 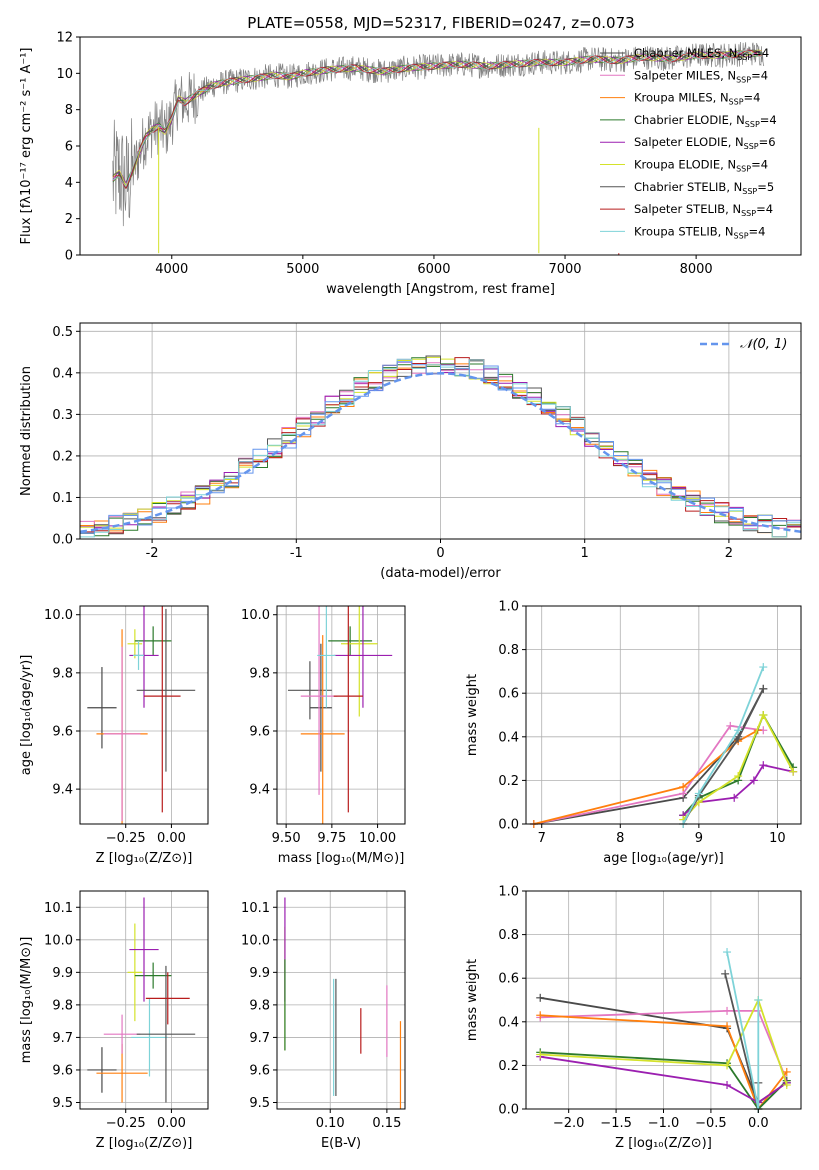 What do you see at coordinates (259, 1103) in the screenshot?
I see `y-tick-label: 9.5` at bounding box center [259, 1103].